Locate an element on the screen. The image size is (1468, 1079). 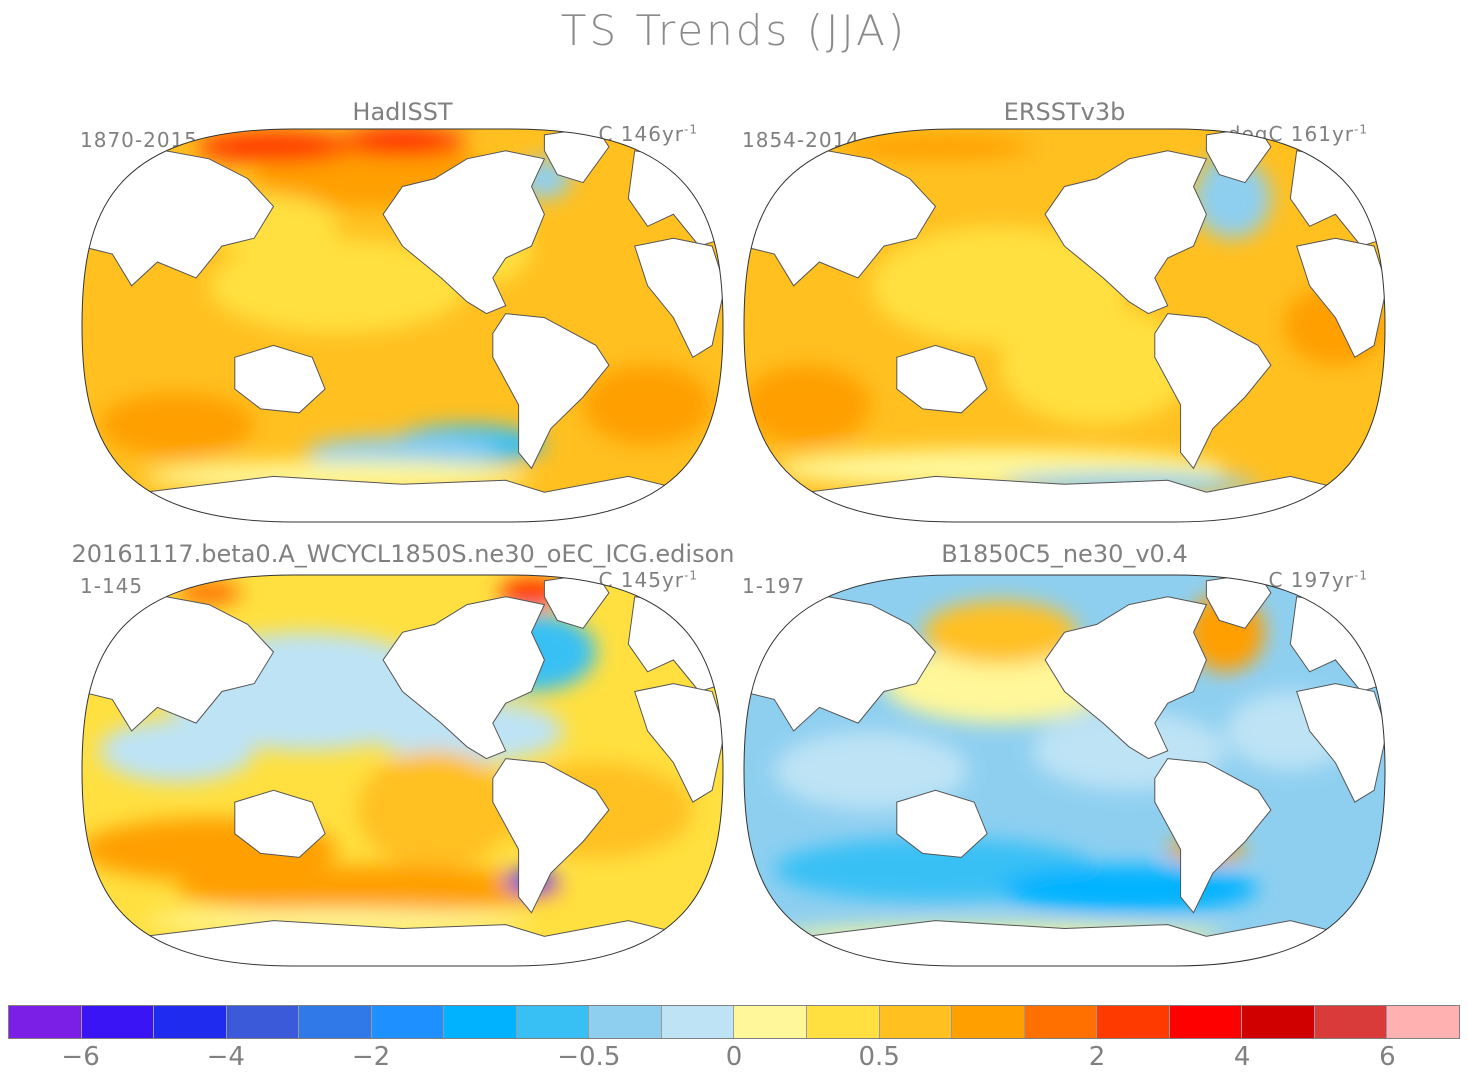
panel-units-1: C 146yr-1 is located at coordinates (648, 134).